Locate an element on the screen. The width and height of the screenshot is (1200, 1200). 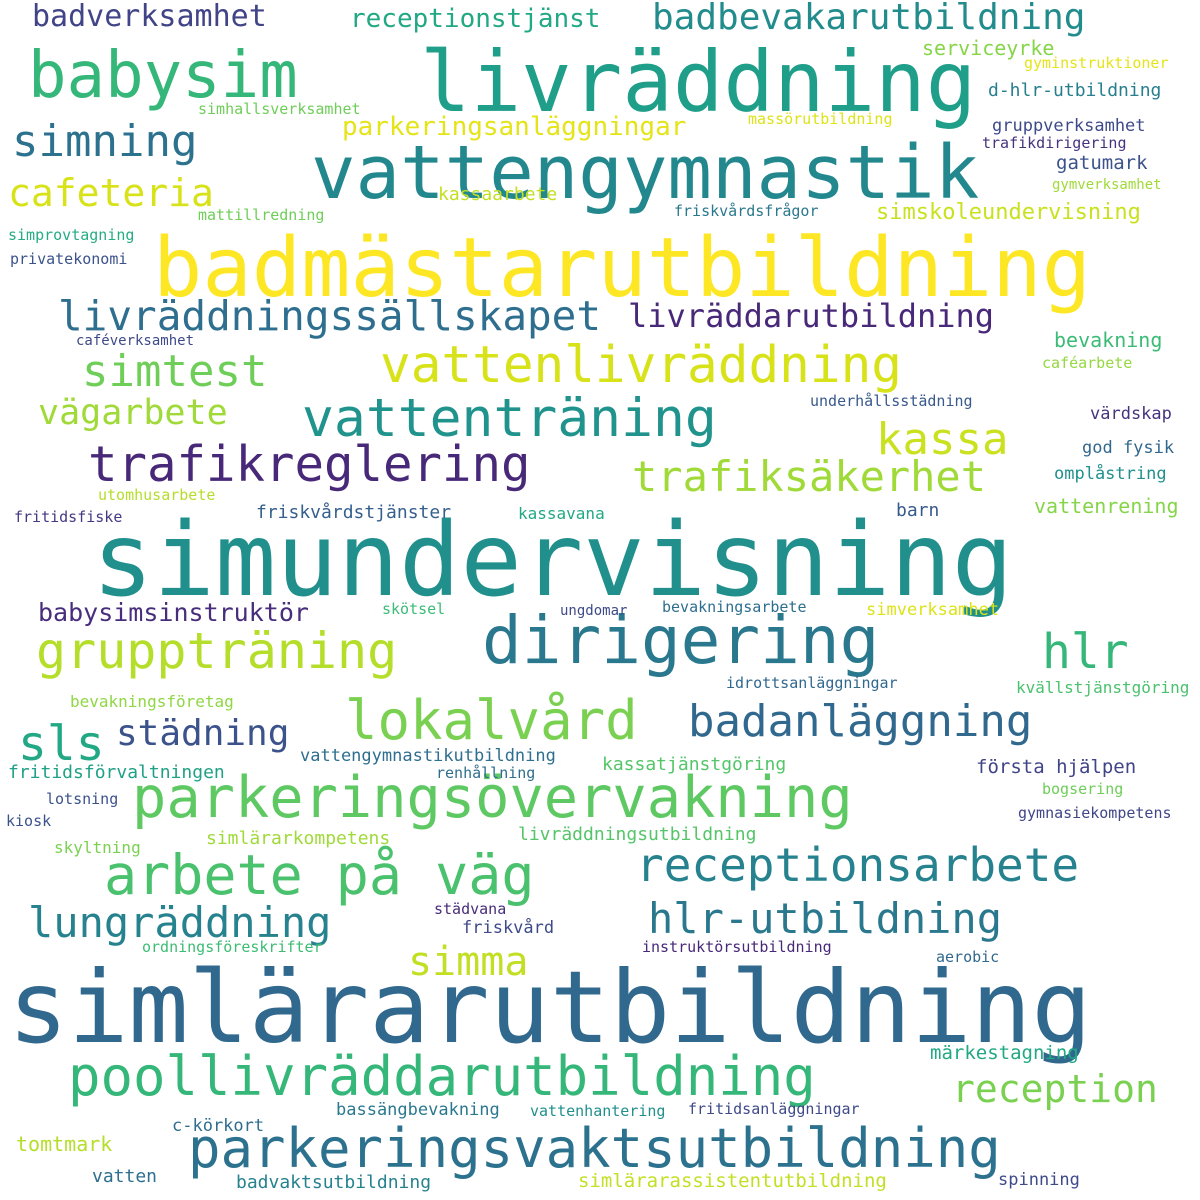
cloud-word: parkeringsövervakning is located at coordinates (492, 798).